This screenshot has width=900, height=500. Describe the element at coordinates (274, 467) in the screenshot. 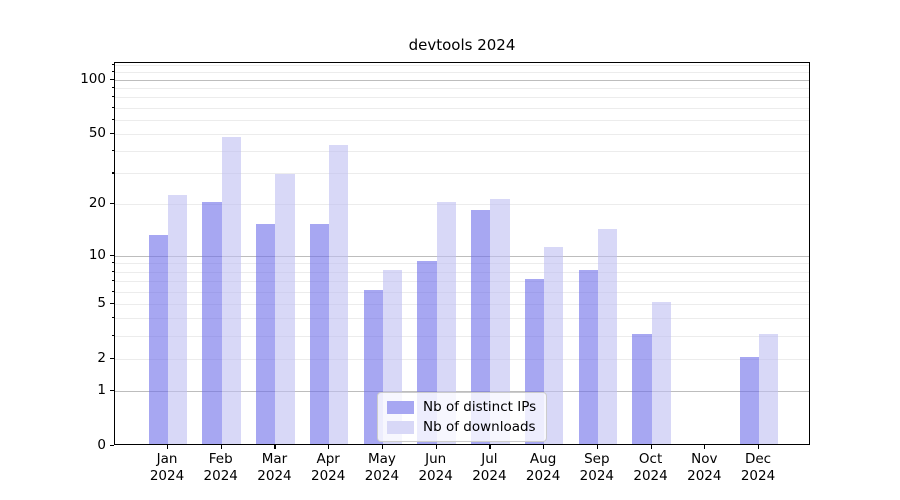

I see `x-tick-label: Mar 2024` at that location.